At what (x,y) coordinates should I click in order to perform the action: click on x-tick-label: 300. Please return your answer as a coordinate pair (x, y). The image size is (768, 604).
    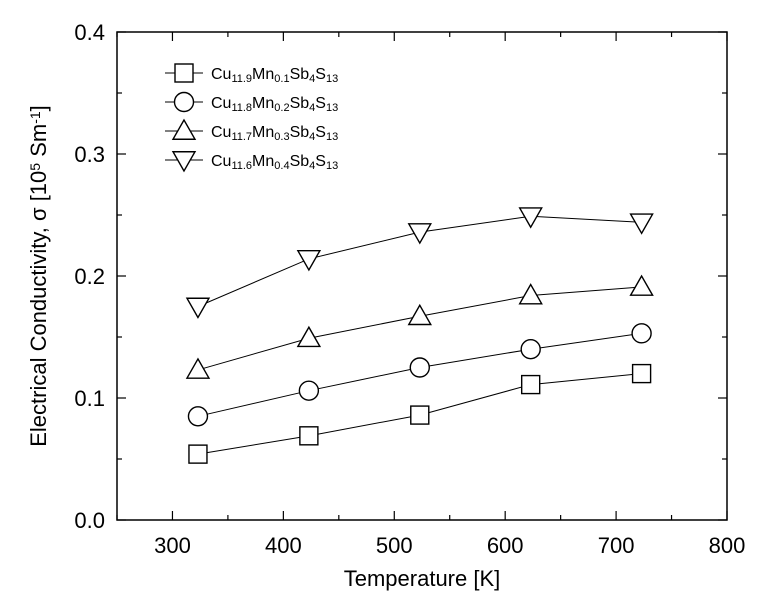
    Looking at the image, I should click on (172, 545).